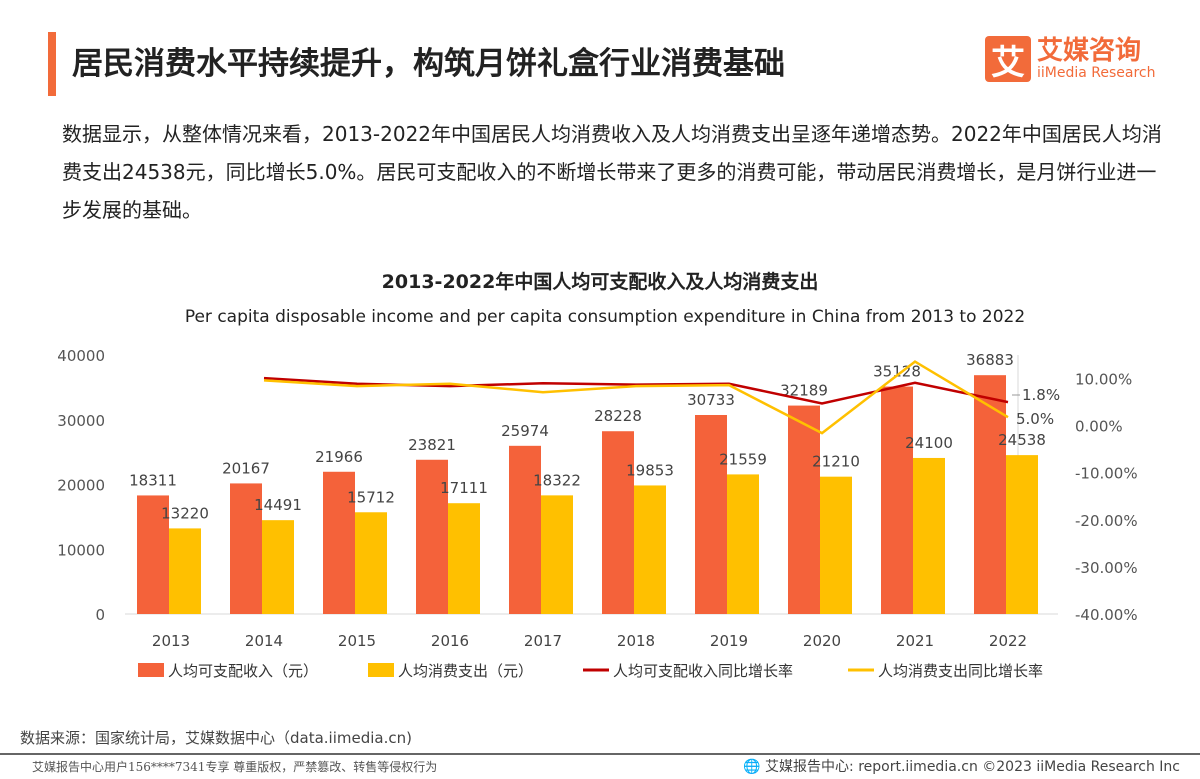  Describe the element at coordinates (636, 397) in the screenshot. I see `line-expenditure-growth` at that location.